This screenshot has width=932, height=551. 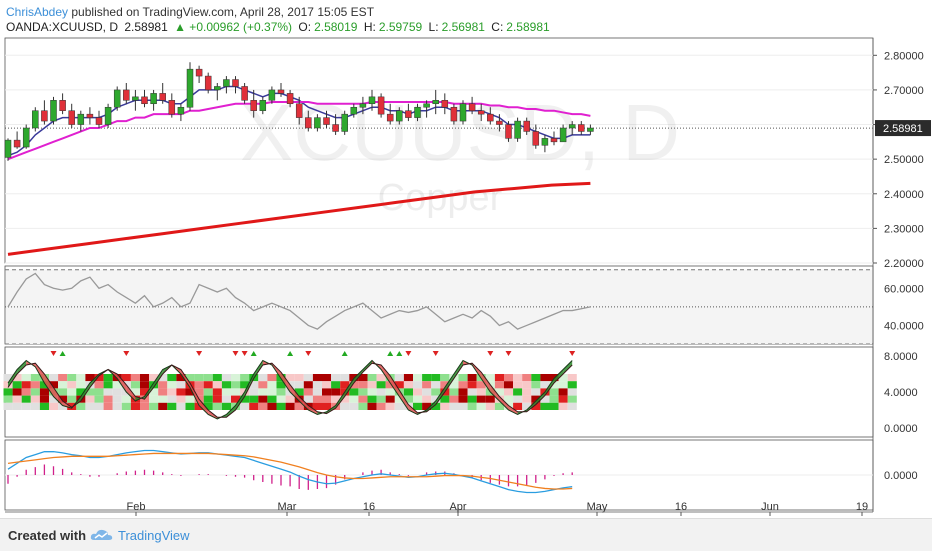 I want to click on heat-ribbon-segment, so click(x=549, y=387).